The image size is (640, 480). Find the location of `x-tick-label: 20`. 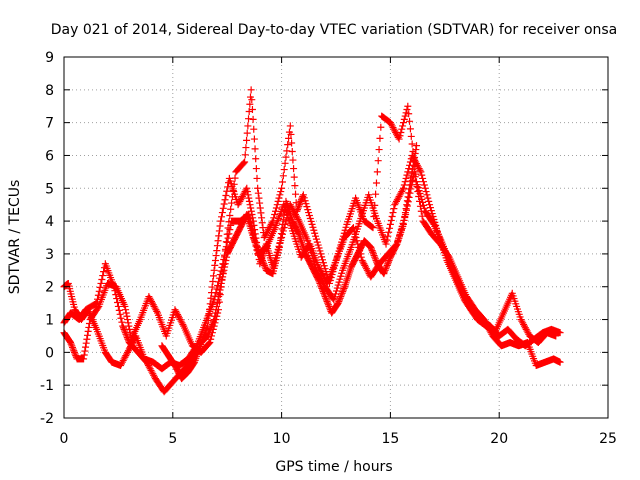

x-tick-label: 20 is located at coordinates (499, 439).